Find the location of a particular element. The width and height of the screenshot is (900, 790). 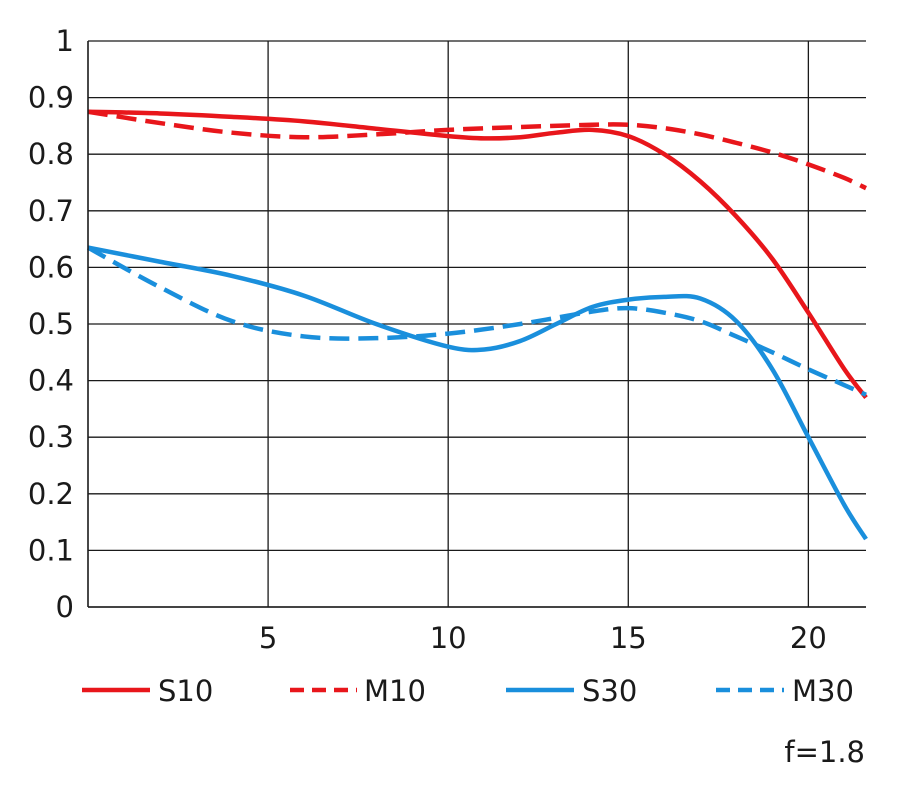

y-tick-label: 0.3 is located at coordinates (51, 437).